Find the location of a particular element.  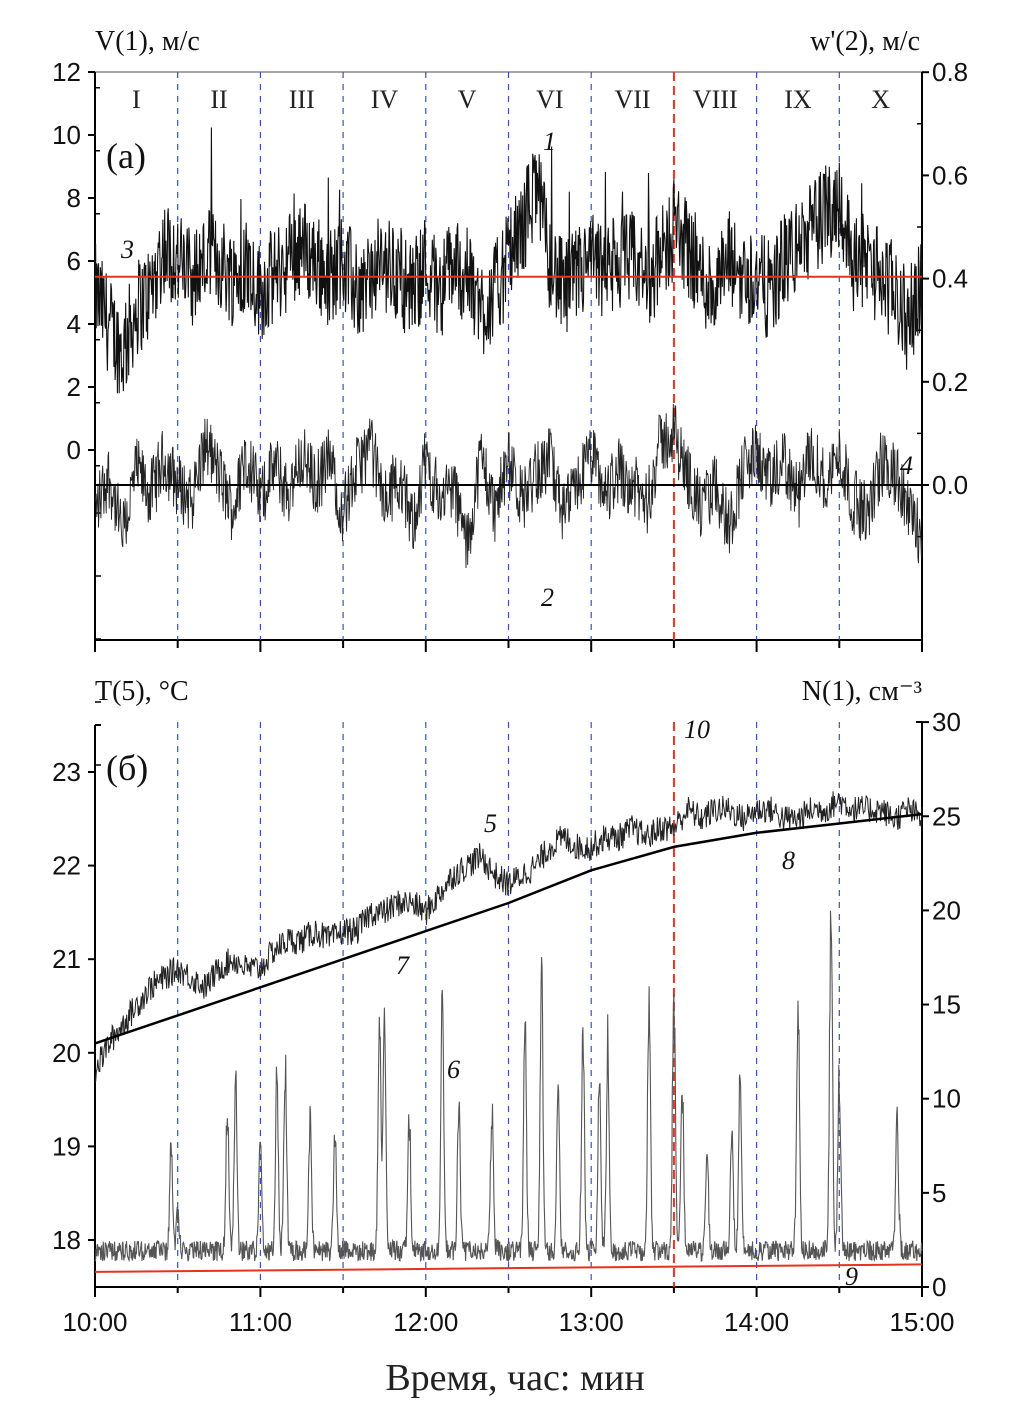

left-tick-label-a: 6 is located at coordinates (74, 261).